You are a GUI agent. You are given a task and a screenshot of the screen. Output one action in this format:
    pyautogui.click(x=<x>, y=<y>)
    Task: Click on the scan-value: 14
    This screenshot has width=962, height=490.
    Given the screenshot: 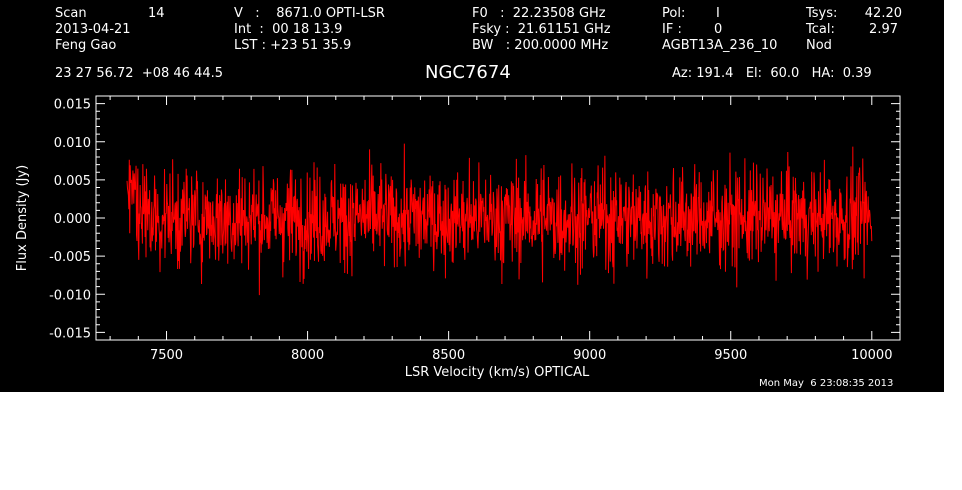 What is the action you would take?
    pyautogui.click(x=156, y=13)
    